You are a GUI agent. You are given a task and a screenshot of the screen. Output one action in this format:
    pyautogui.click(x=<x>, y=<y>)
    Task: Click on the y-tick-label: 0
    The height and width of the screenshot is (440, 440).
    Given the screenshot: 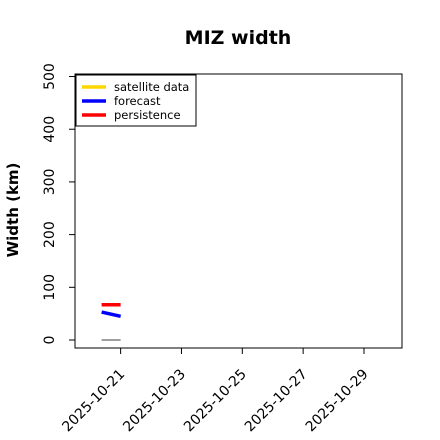 What is the action you would take?
    pyautogui.click(x=50, y=340)
    